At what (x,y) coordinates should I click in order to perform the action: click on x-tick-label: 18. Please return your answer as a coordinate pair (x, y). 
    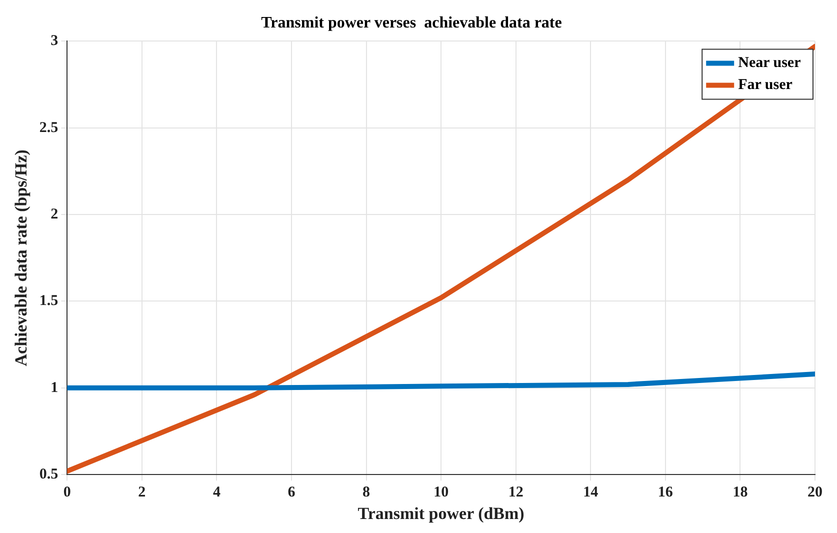
    Looking at the image, I should click on (740, 492).